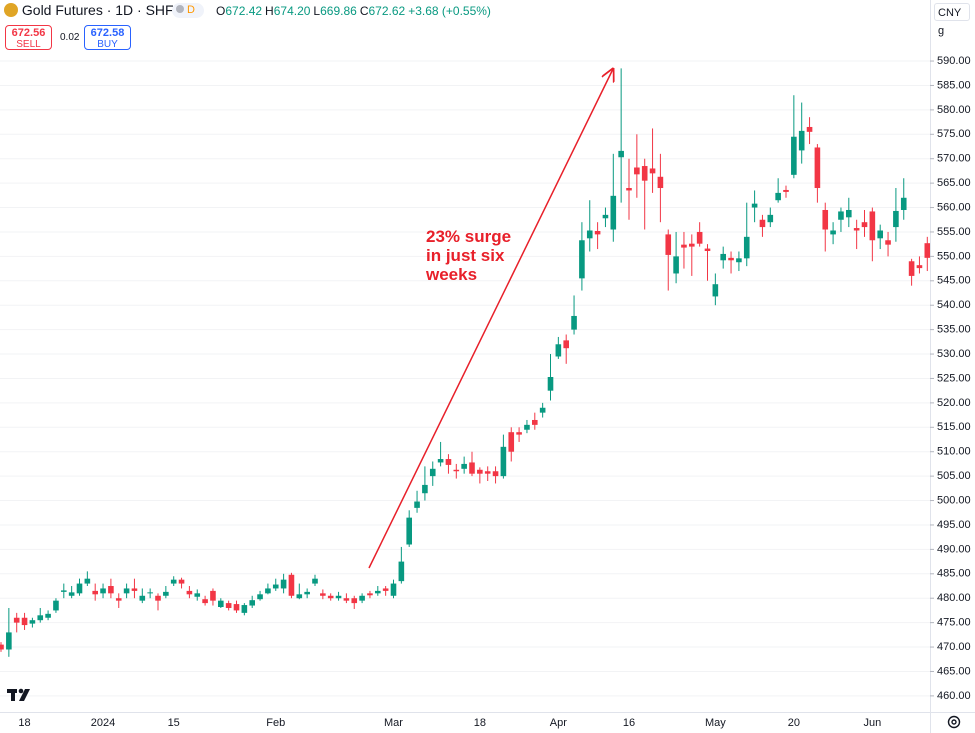 This screenshot has width=975, height=733. What do you see at coordinates (954, 305) in the screenshot?
I see `y-tick-label: 540.00` at bounding box center [954, 305].